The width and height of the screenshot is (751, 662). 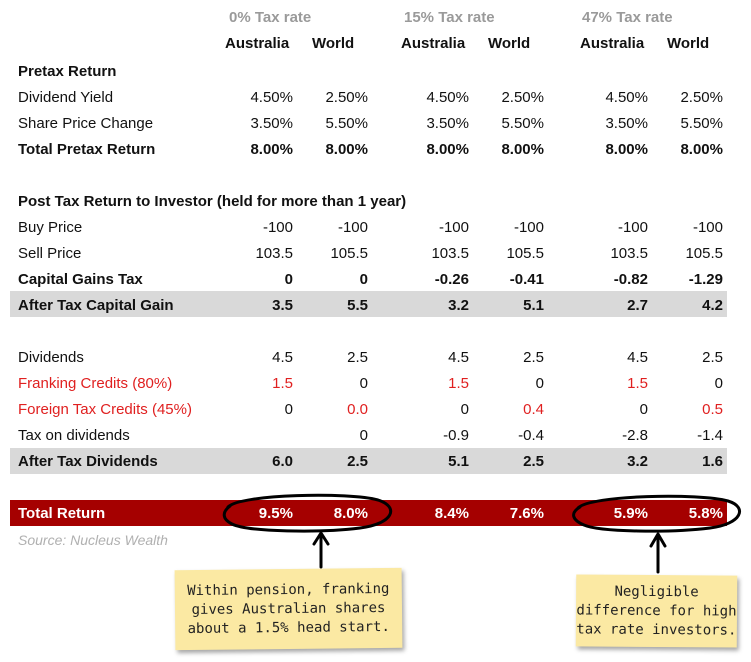 I want to click on cell-after-tax-cg-4: 2.7, so click(x=637, y=305).